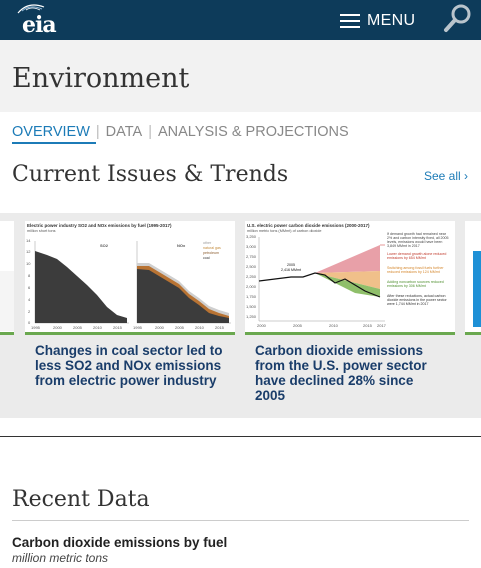  Describe the element at coordinates (240, 76) in the screenshot. I see `title-band` at that location.